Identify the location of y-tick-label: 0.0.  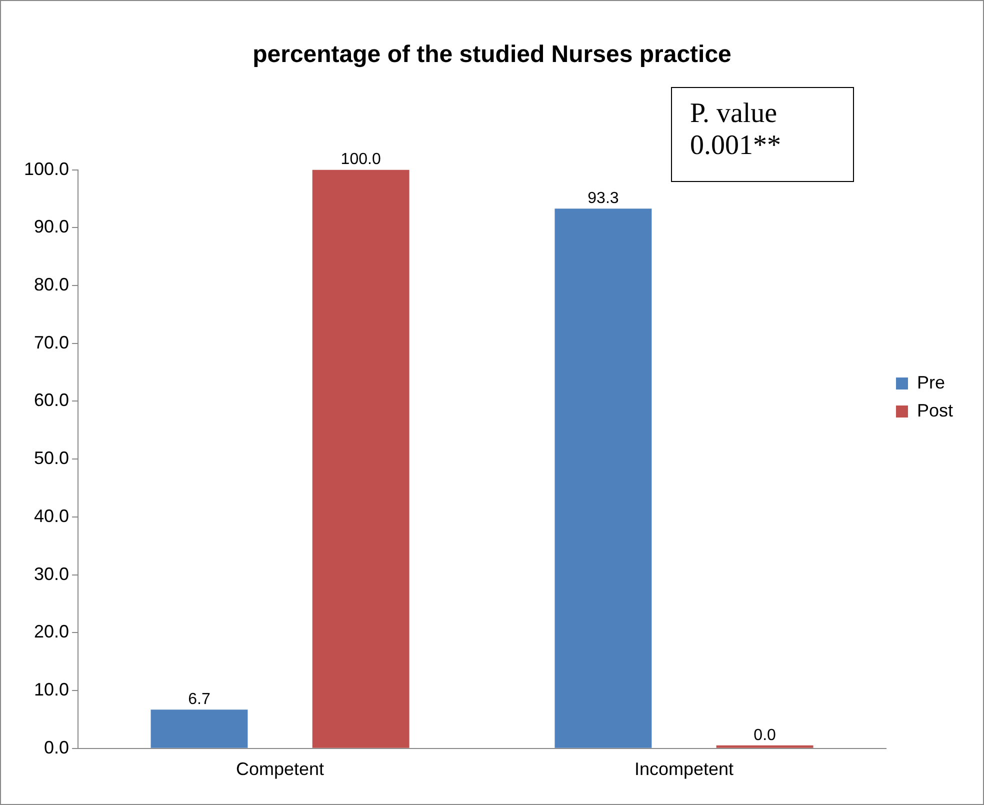
(57, 747).